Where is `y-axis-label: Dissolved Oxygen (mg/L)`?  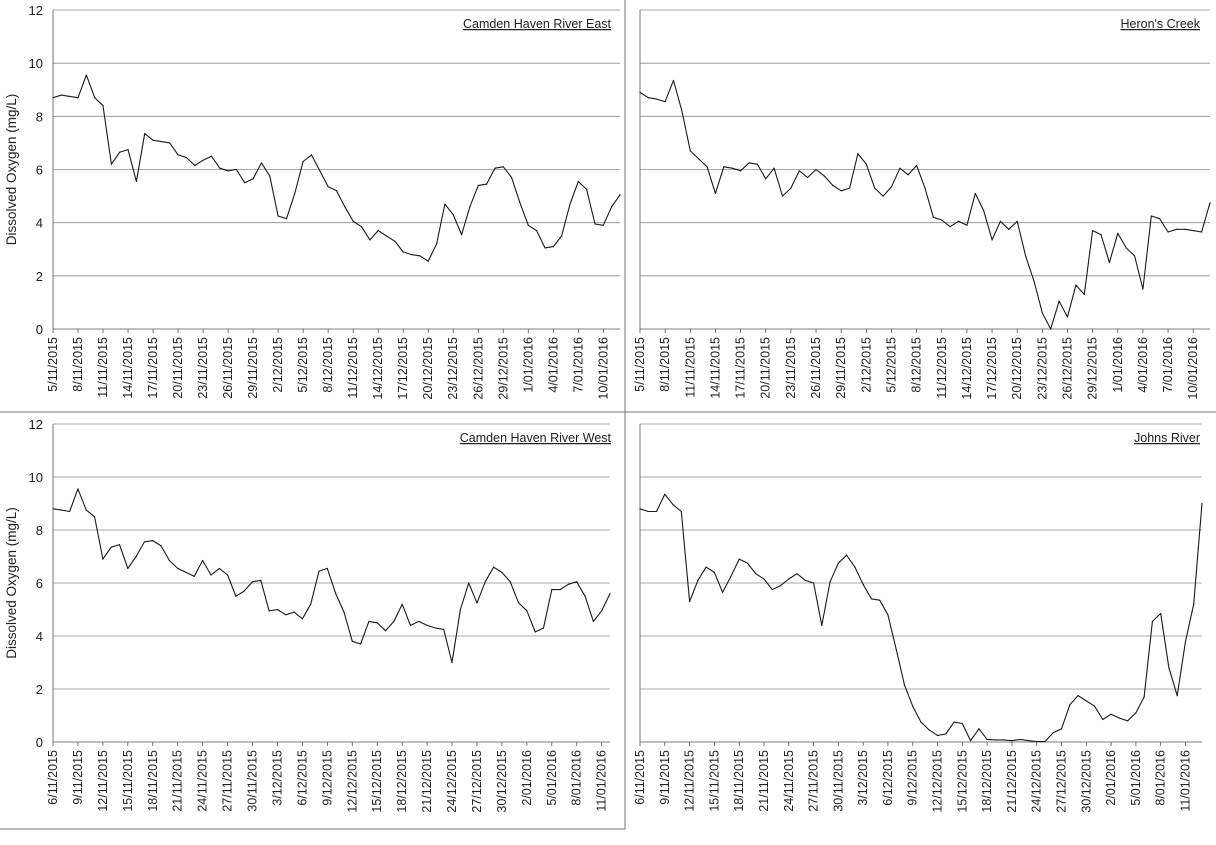 y-axis-label: Dissolved Oxygen (mg/L) is located at coordinates (11, 170).